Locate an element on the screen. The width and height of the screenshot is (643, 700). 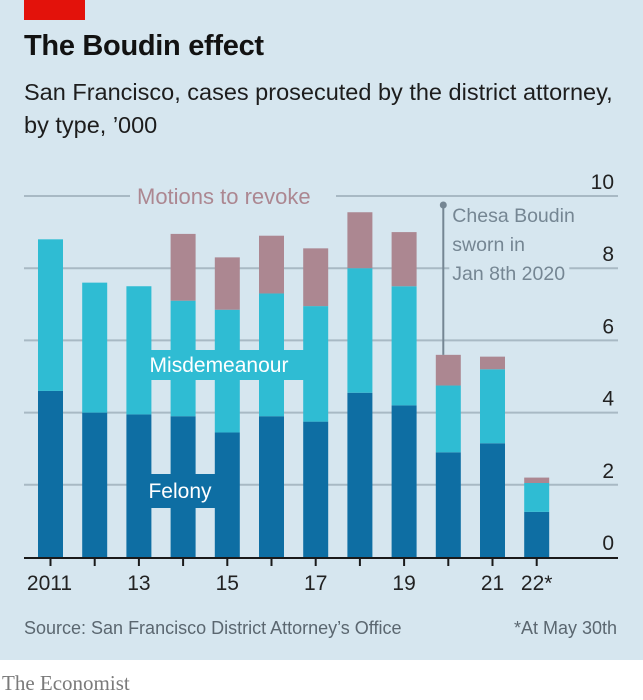
chart-title: The Boudin effect is located at coordinates (144, 46).